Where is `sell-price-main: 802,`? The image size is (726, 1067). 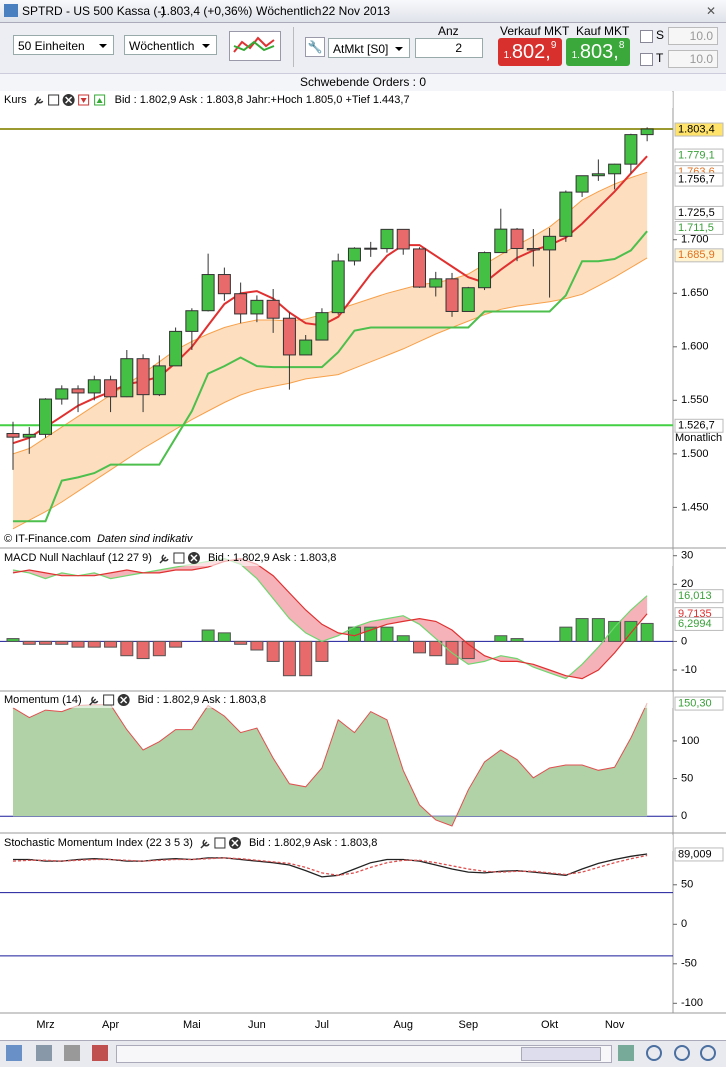 sell-price-main: 802, is located at coordinates (531, 52).